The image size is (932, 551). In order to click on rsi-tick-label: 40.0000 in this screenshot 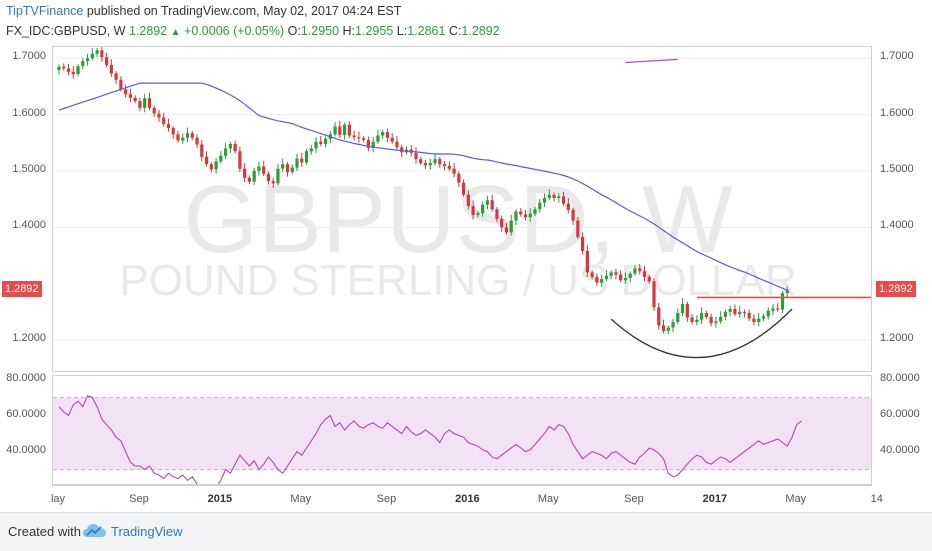, I will do `click(26, 449)`.